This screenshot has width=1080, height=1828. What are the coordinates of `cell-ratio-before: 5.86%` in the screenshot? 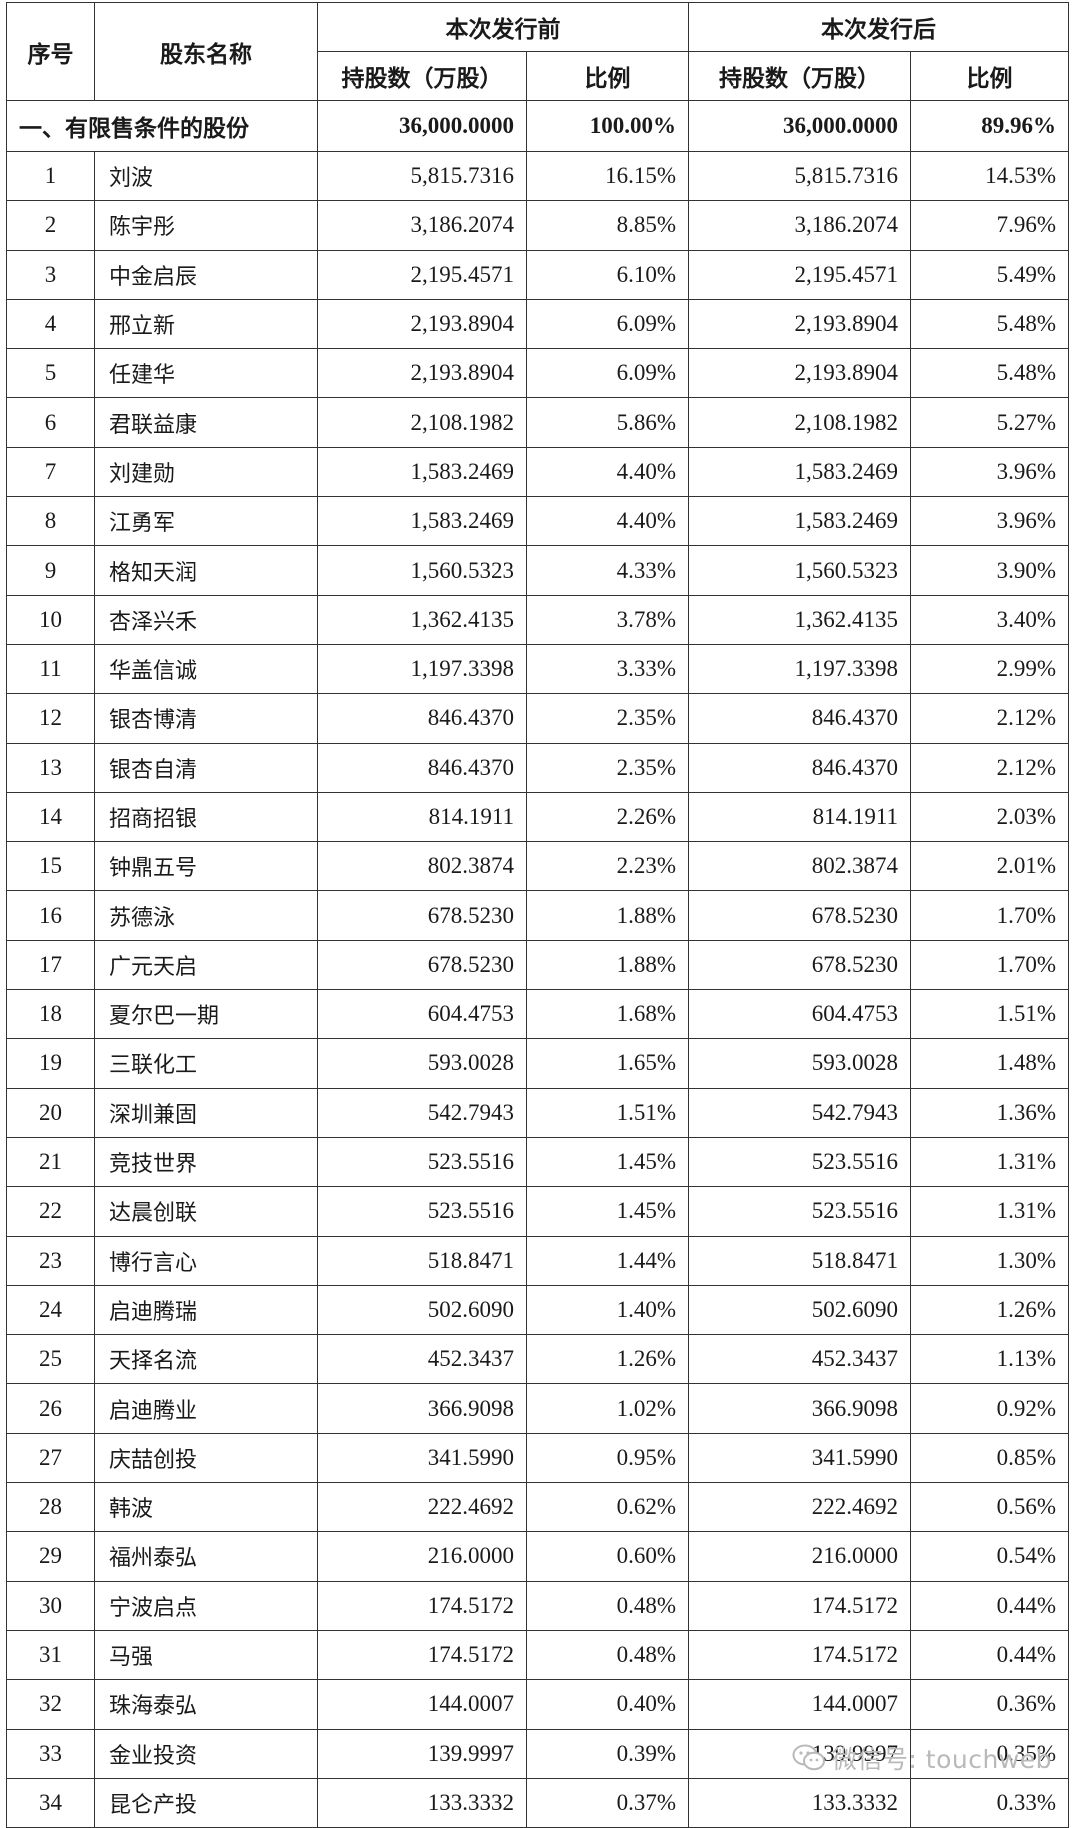 It's located at (607, 422).